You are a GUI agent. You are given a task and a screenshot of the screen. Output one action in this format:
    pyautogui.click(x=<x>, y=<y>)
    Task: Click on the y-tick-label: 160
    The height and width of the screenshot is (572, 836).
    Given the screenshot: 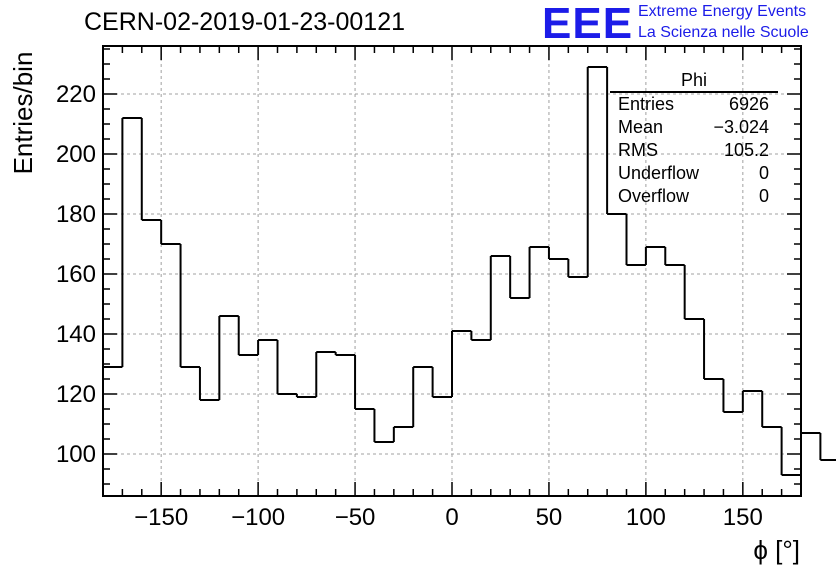 What is the action you would take?
    pyautogui.click(x=76, y=274)
    